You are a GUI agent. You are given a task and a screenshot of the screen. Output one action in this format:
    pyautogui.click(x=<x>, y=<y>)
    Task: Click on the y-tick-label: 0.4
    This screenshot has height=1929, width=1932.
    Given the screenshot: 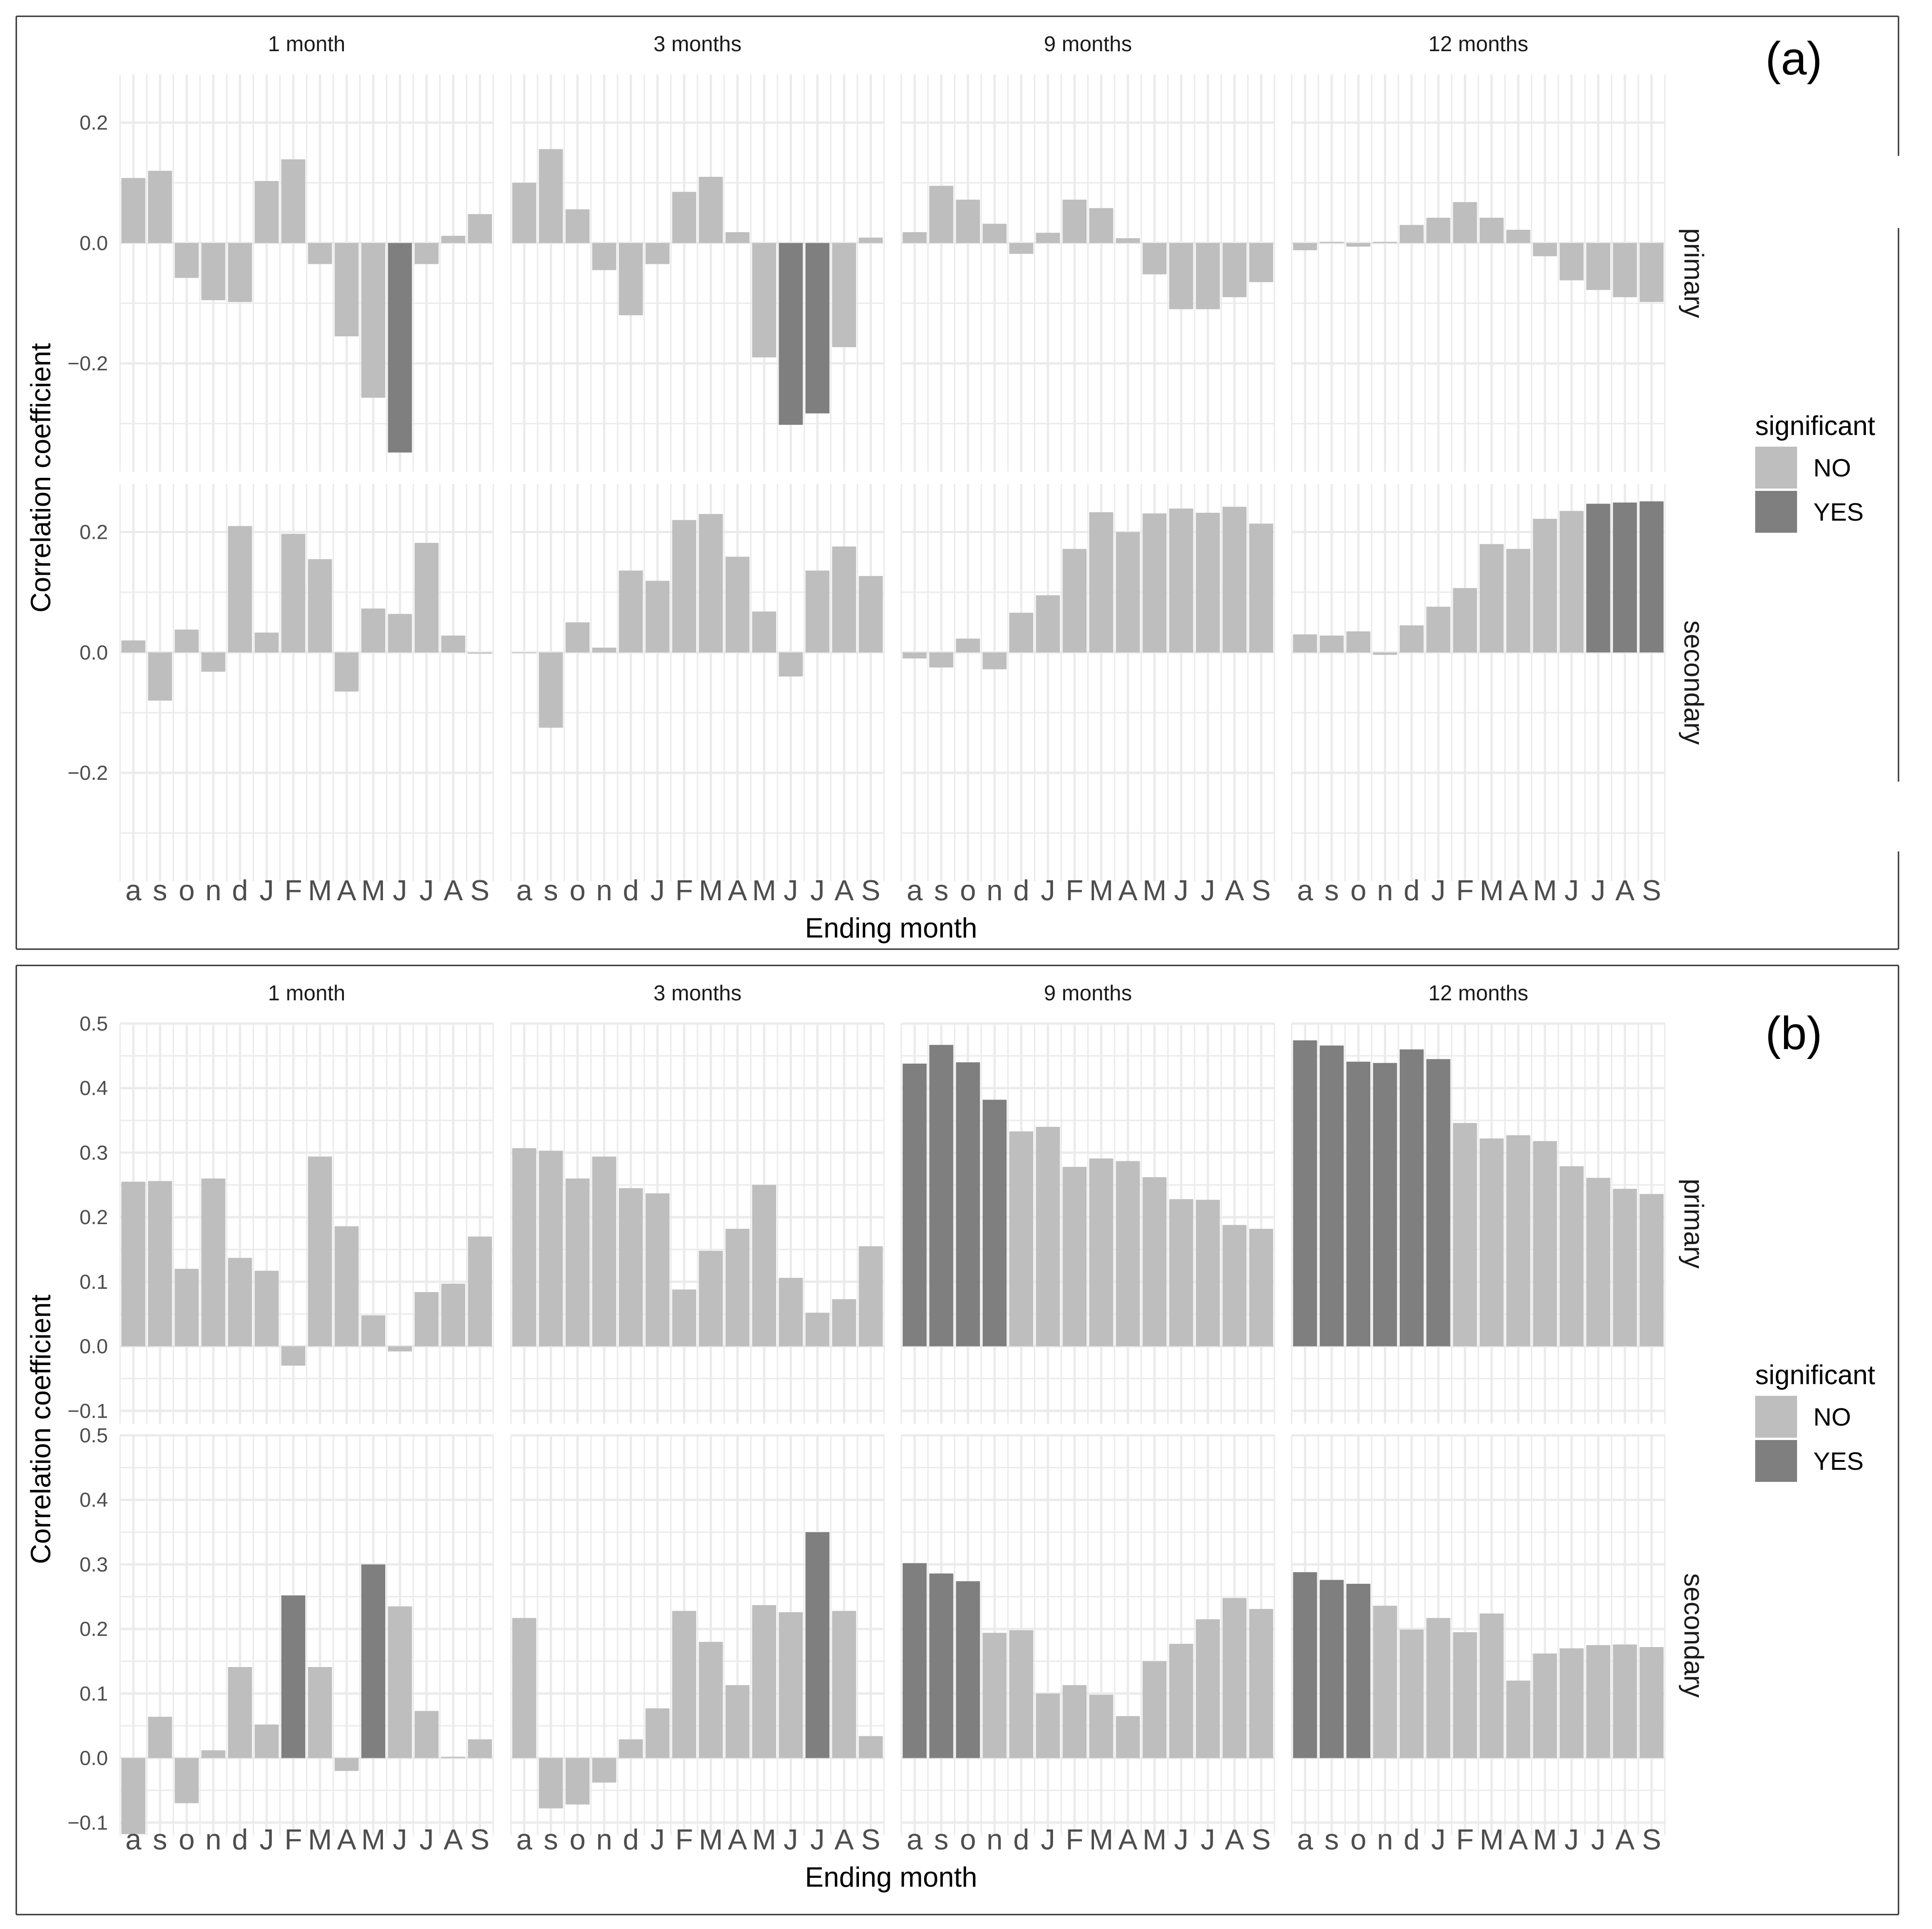 What is the action you would take?
    pyautogui.click(x=94, y=1088)
    